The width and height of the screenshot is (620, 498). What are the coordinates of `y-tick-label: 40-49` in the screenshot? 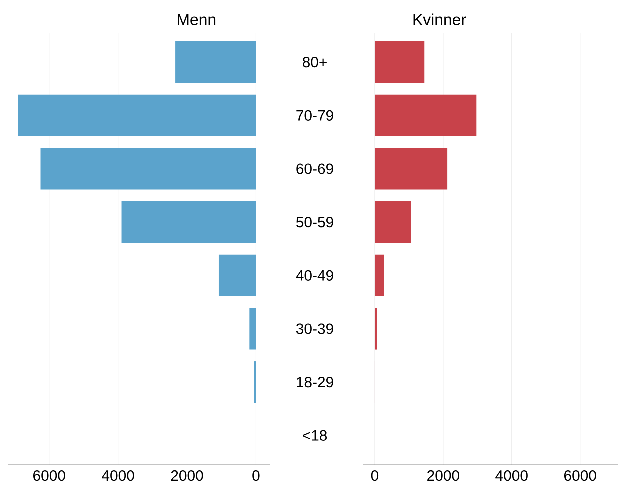 It's located at (315, 275).